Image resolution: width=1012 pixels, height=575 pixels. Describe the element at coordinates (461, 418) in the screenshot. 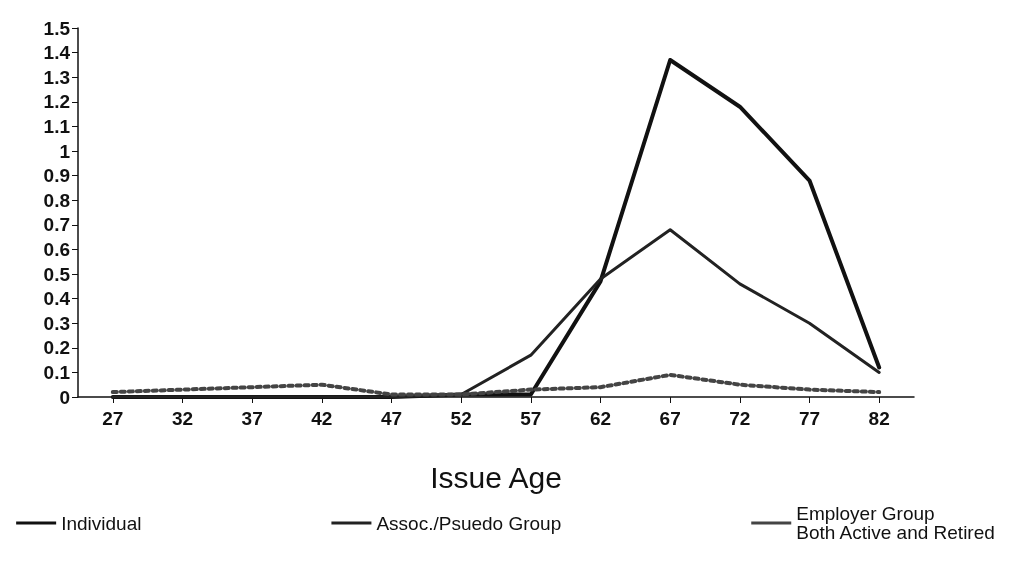

I see `x-tick-label: 52` at that location.